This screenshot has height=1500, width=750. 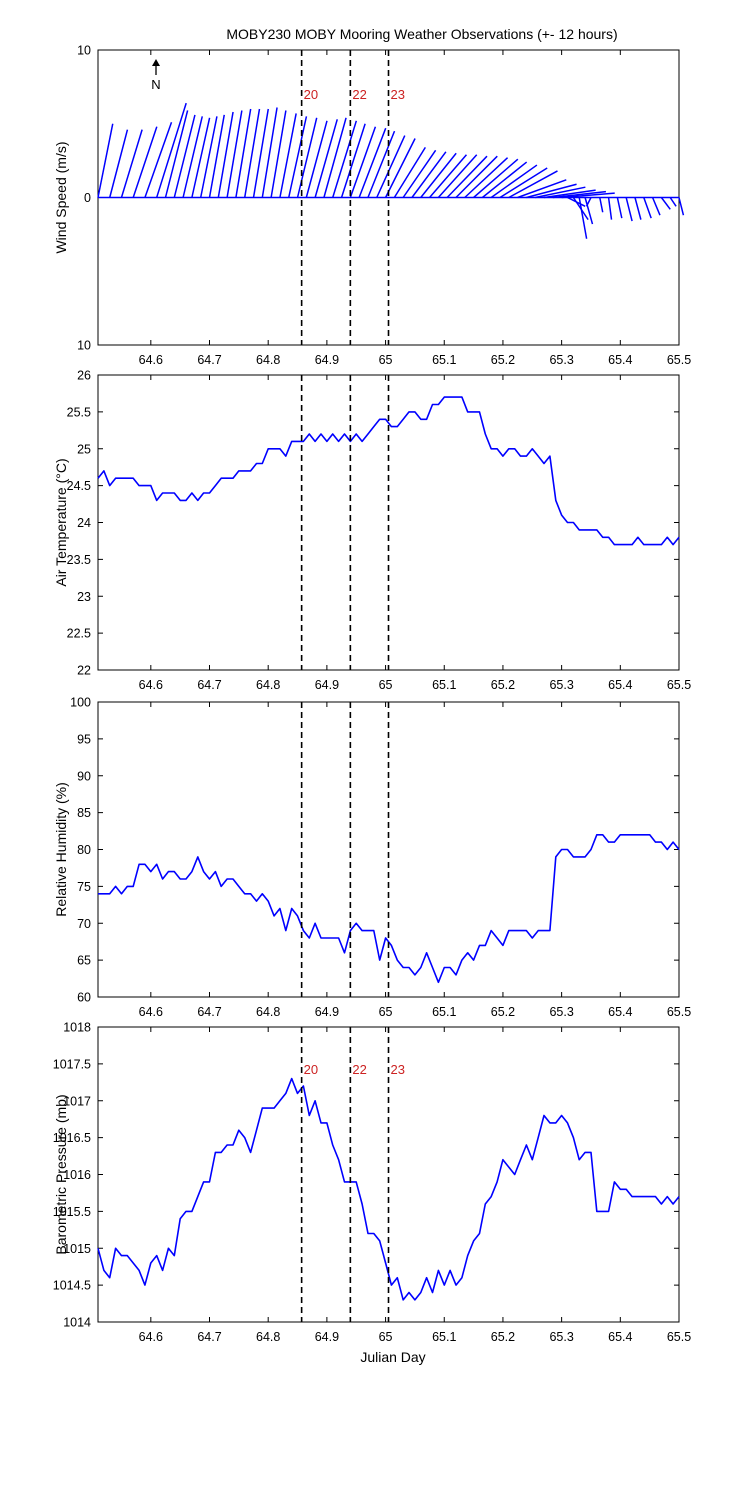 What do you see at coordinates (388, 471) in the screenshot?
I see `data-line` at bounding box center [388, 471].